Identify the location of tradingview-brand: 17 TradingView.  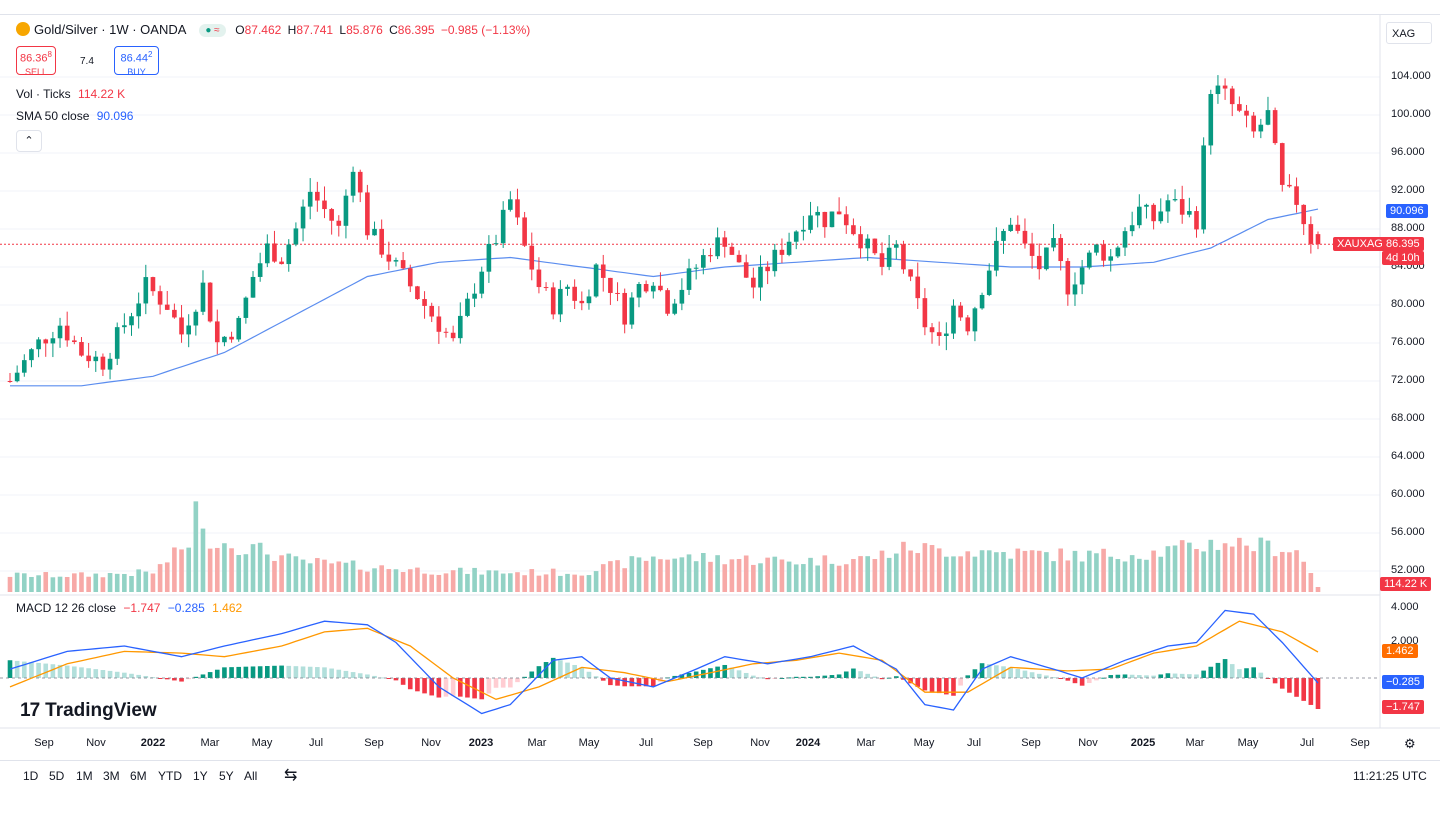
(88, 711).